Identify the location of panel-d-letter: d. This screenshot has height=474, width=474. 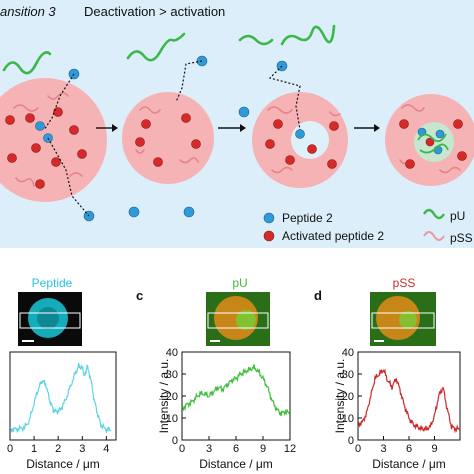
(318, 295).